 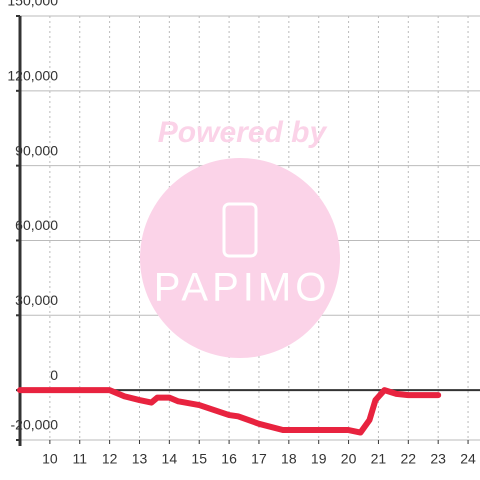 I want to click on data-line, so click(x=229, y=411).